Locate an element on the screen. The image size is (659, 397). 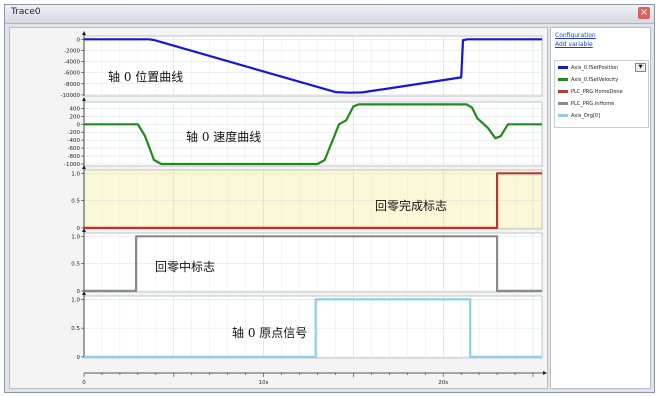
panel-position-y-tick-label: -2000 is located at coordinates (72, 51).